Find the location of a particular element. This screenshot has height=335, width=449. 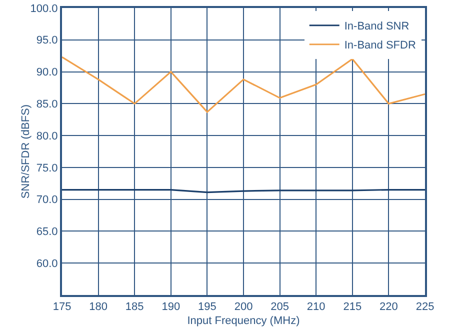

x-tick-label: 205 is located at coordinates (279, 307).